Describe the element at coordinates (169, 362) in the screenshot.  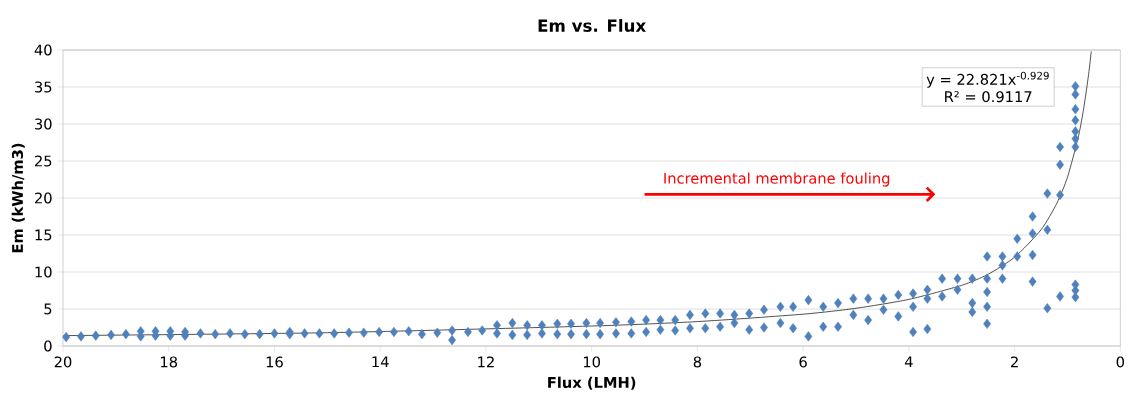
I see `x-tick-label: 18` at that location.